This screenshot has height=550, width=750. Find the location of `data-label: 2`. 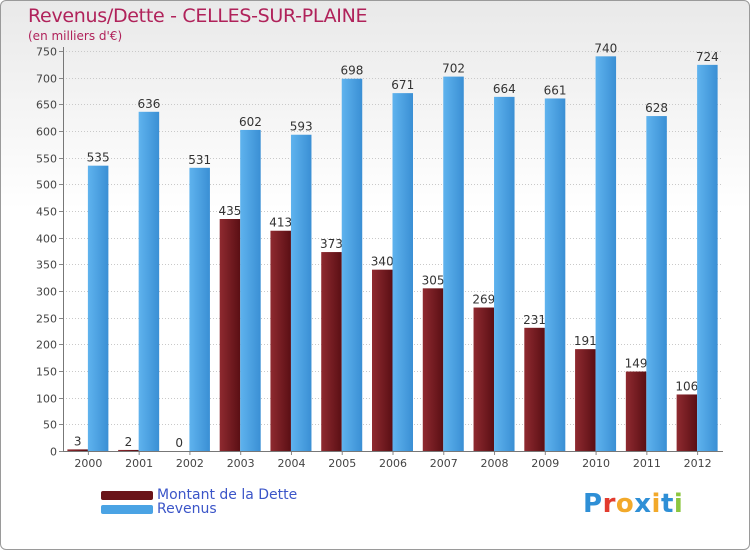

data-label: 2 is located at coordinates (129, 442).